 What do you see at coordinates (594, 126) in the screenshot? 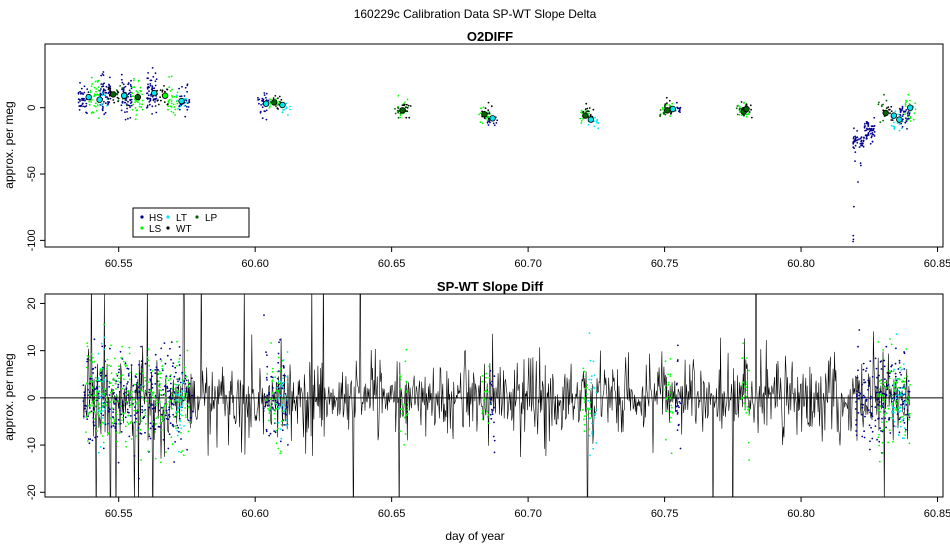
I see `o2diff-point-lt` at bounding box center [594, 126].